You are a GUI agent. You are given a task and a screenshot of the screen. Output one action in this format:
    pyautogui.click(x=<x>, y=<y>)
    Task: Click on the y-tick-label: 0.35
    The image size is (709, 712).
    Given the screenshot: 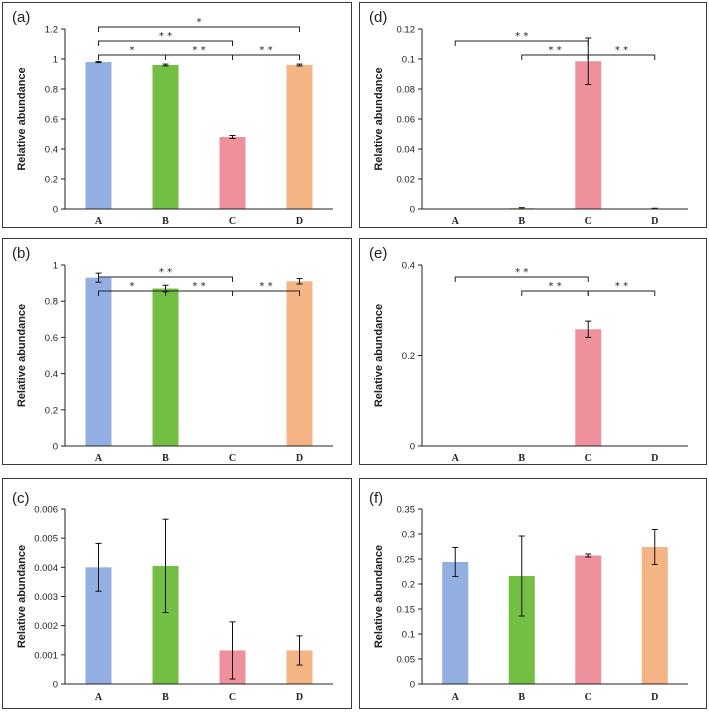 What is the action you would take?
    pyautogui.click(x=406, y=510)
    